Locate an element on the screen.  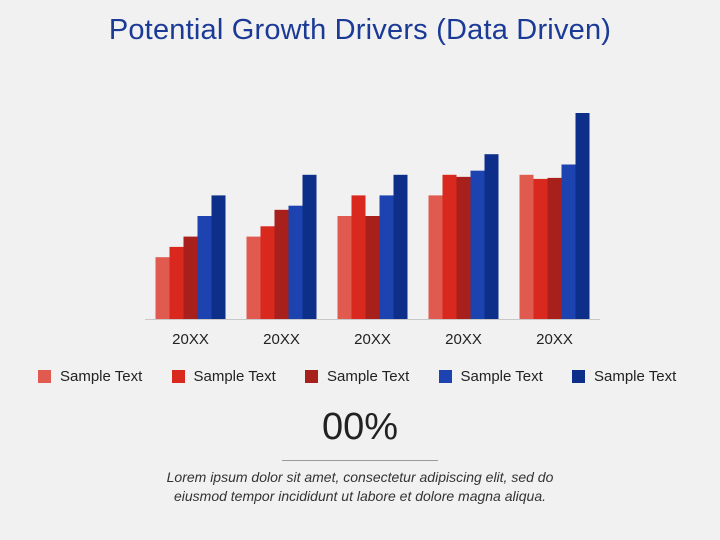
legend-item-2: Sample Text is located at coordinates (223, 376).